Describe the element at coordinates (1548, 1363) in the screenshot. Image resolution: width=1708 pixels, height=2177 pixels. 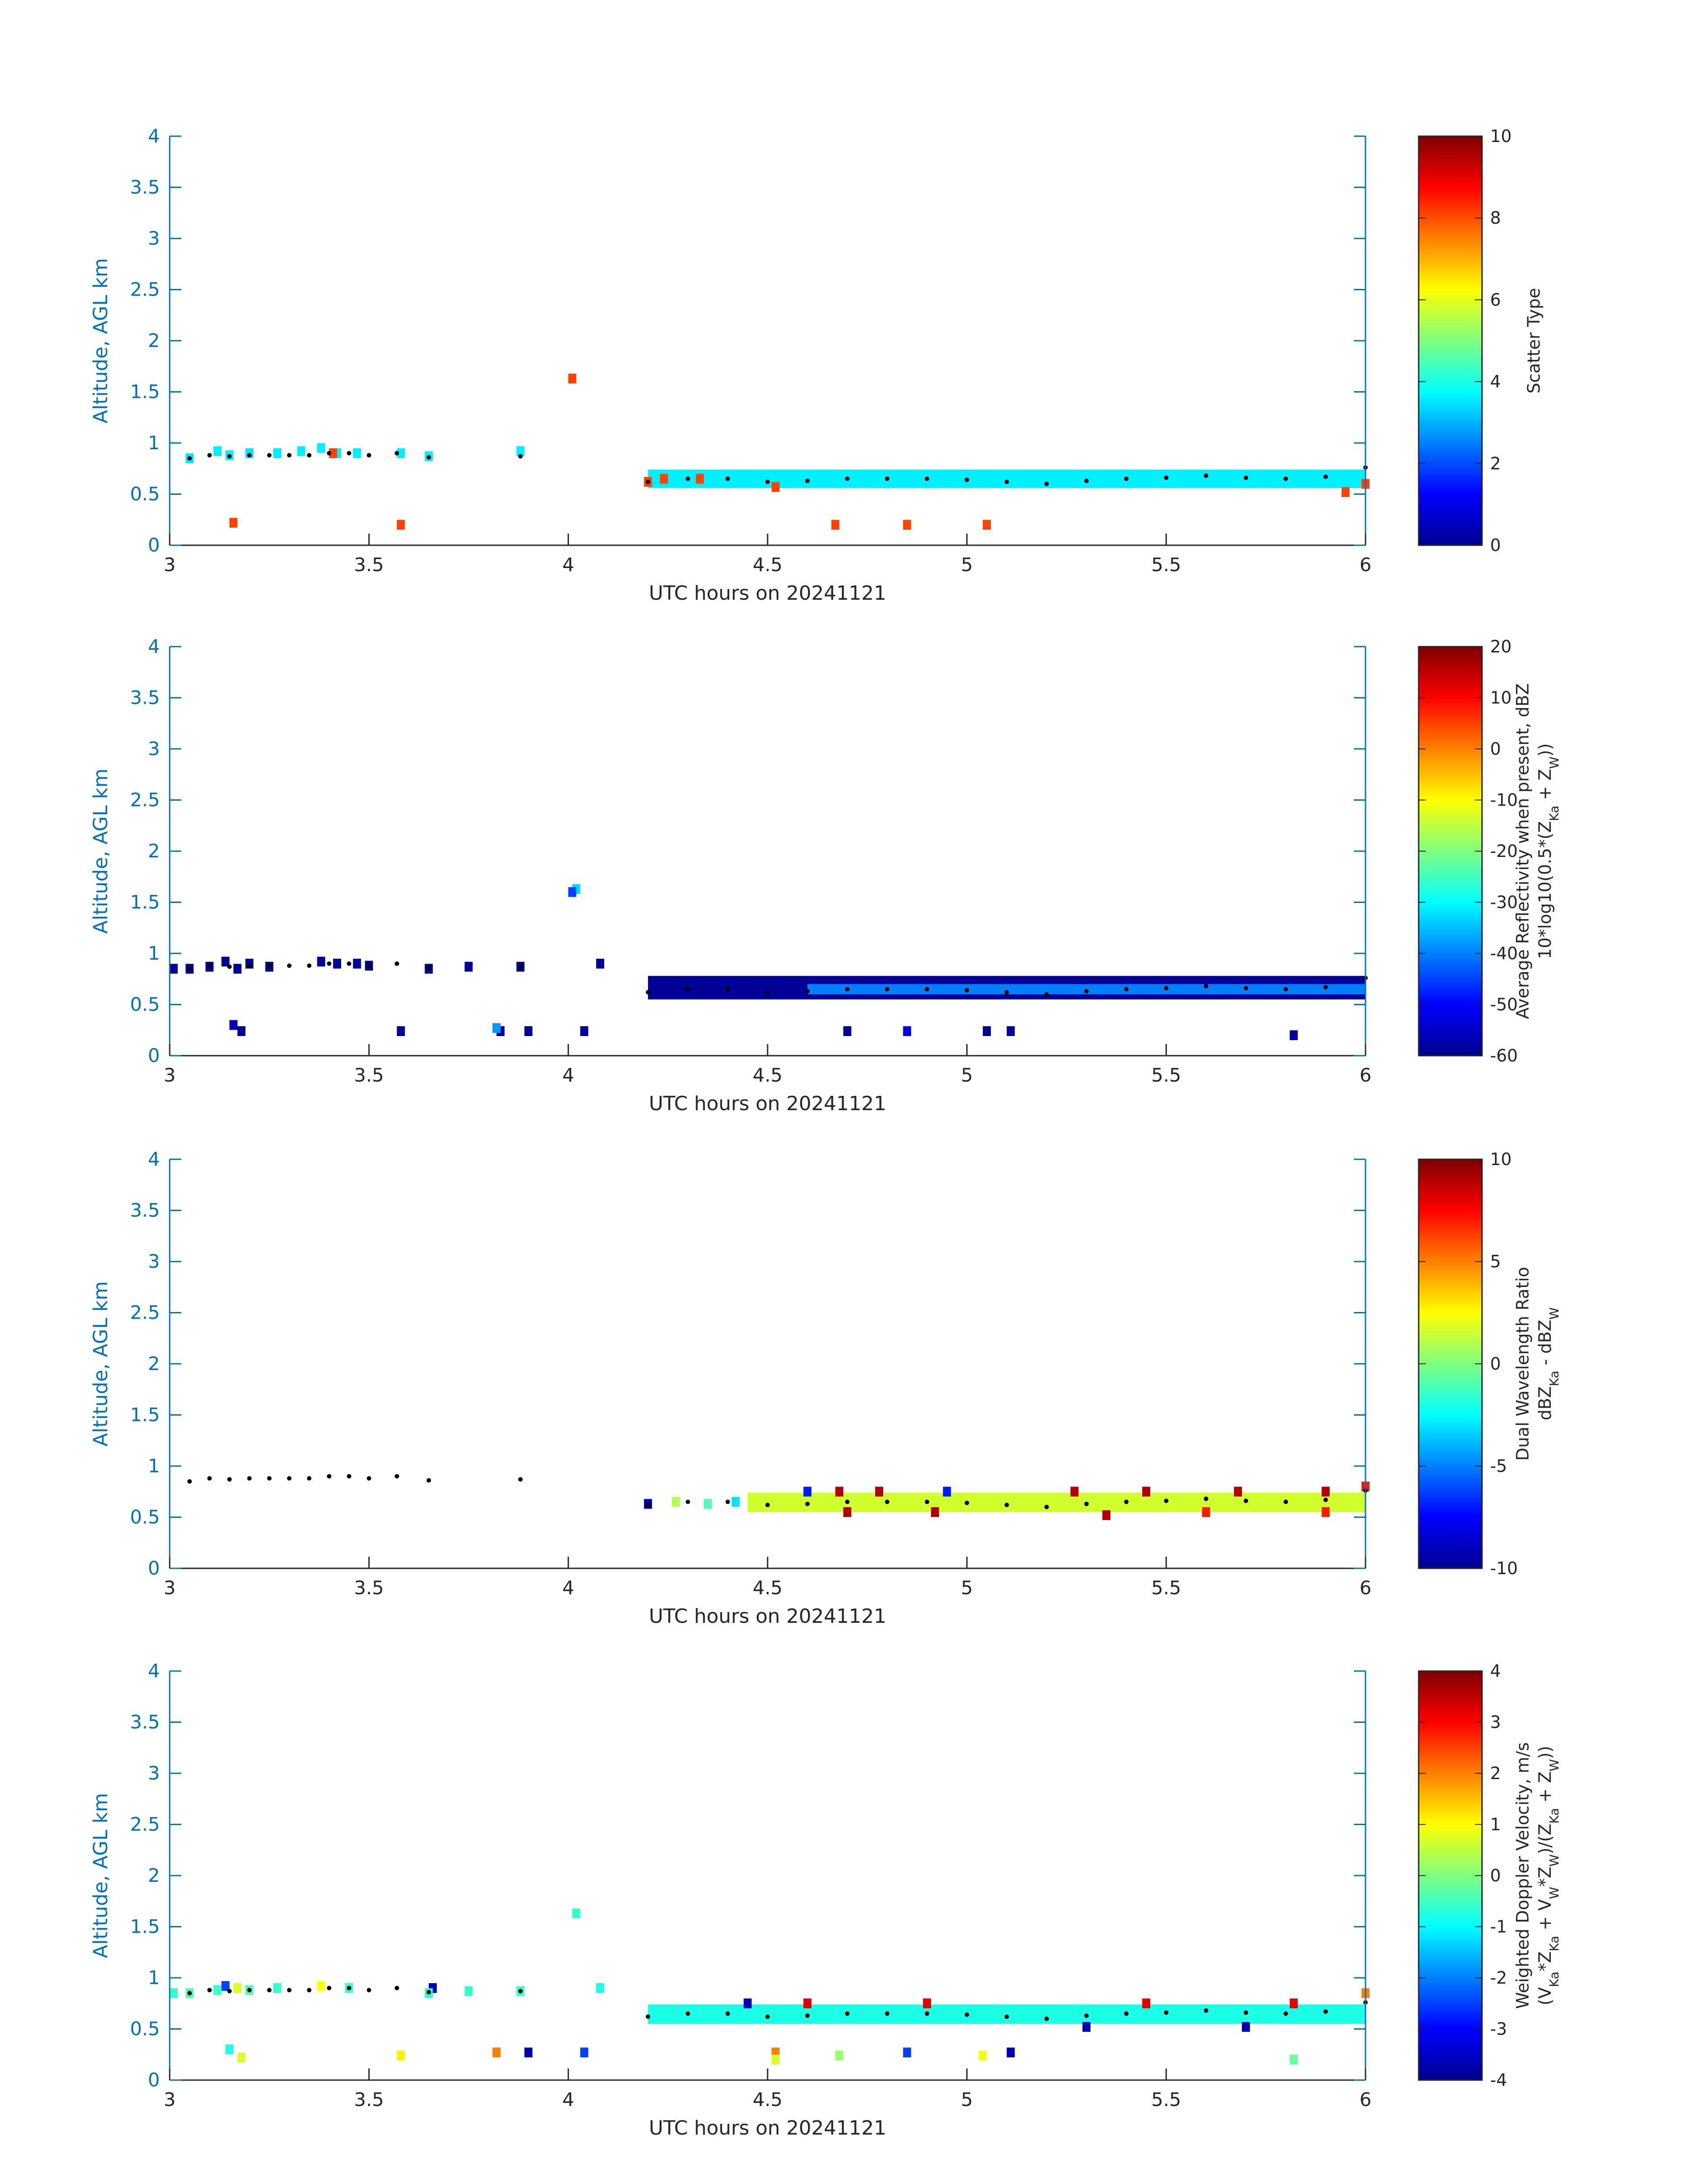
I see `colorbar-label: dBZKa - dBZW` at that location.